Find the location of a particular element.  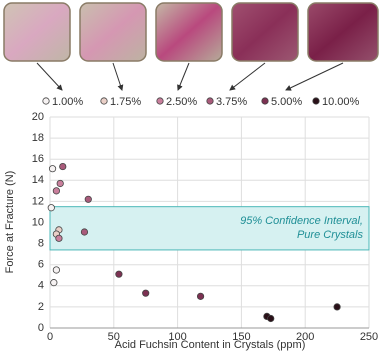

x-tick-label: 250 is located at coordinates (369, 337).